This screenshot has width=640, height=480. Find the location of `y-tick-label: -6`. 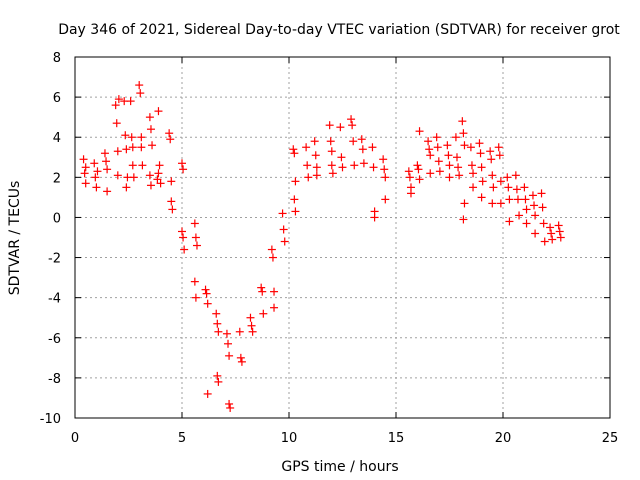

y-tick-label: -6 is located at coordinates (54, 339).